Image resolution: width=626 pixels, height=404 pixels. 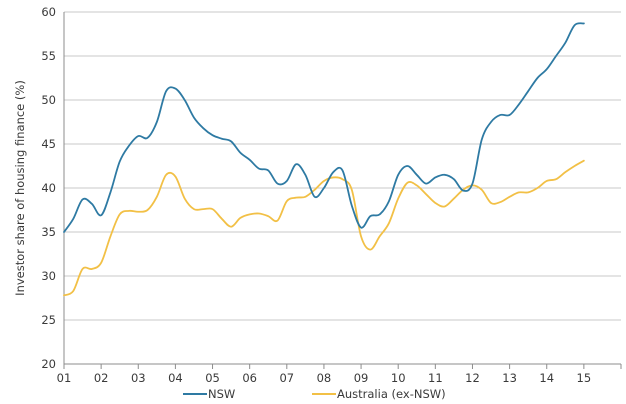 I want to click on x-tick-label: 01, so click(x=64, y=378).